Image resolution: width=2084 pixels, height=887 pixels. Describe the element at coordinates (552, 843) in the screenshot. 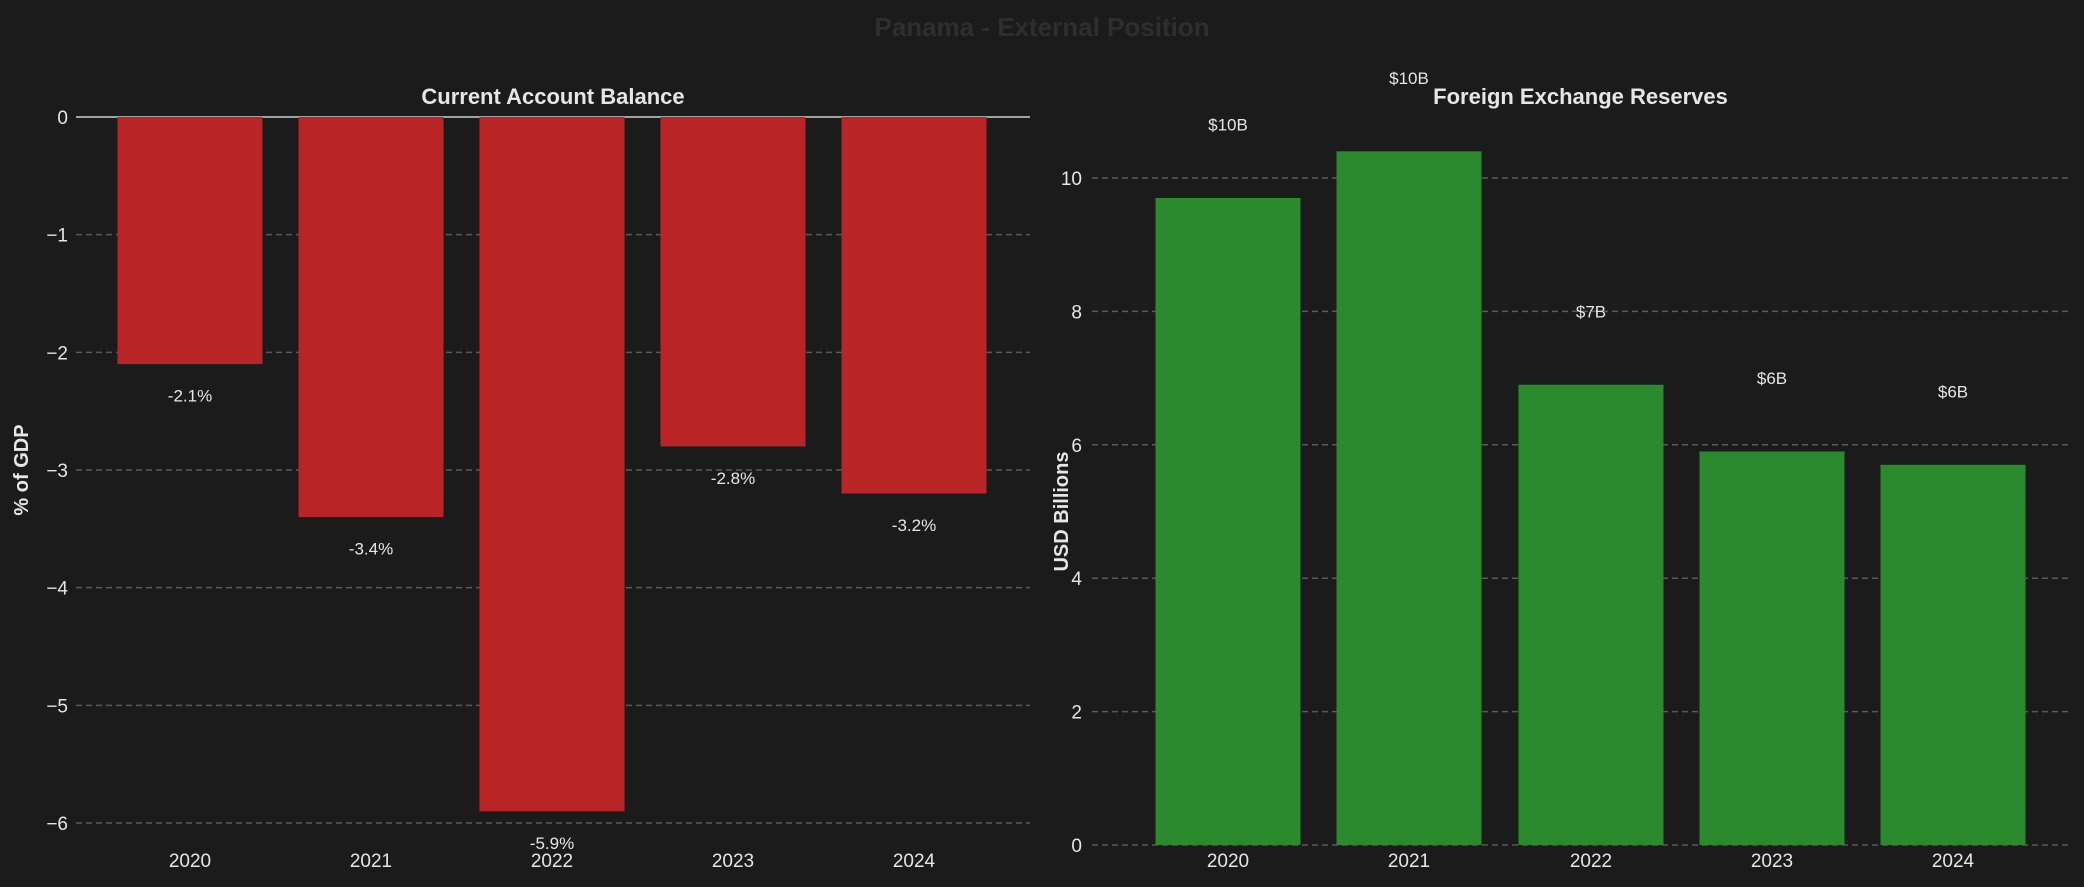

I see `data-label: -5.9%` at that location.